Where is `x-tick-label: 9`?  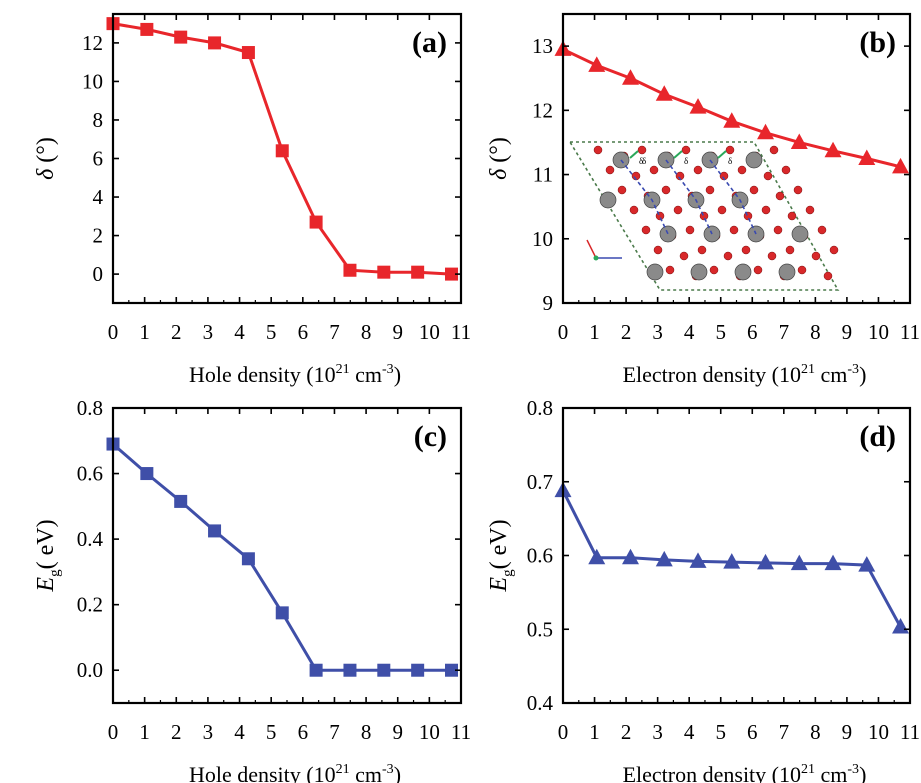 x-tick-label: 9 is located at coordinates (847, 732).